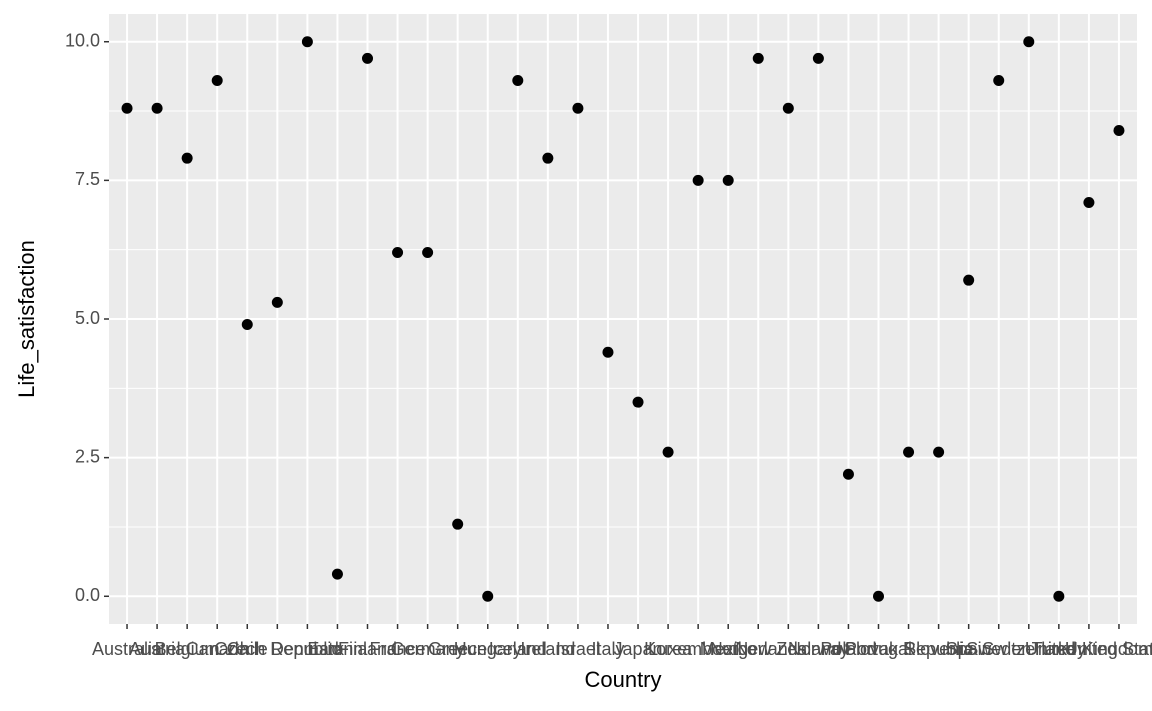 The width and height of the screenshot is (1152, 711). What do you see at coordinates (518, 649) in the screenshot?
I see `x-tick-label: Iceland` at bounding box center [518, 649].